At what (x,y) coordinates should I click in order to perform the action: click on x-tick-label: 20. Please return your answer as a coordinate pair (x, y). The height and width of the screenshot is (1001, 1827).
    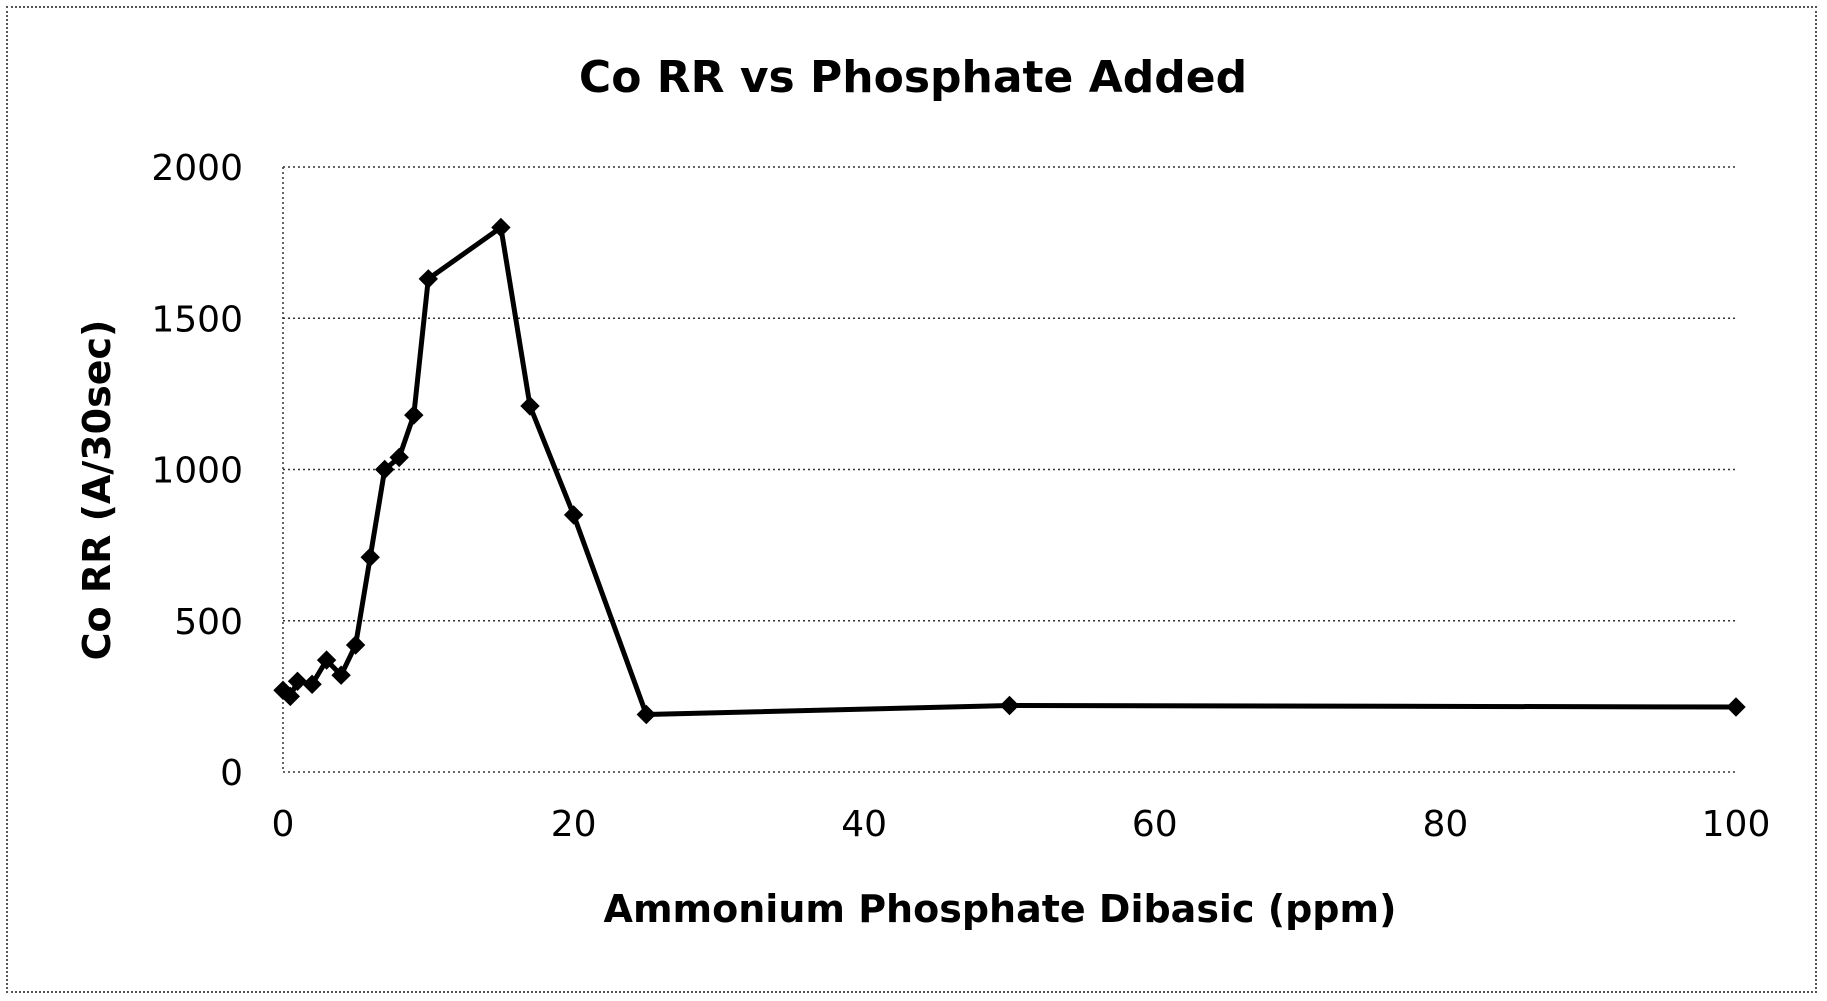
    Looking at the image, I should click on (574, 824).